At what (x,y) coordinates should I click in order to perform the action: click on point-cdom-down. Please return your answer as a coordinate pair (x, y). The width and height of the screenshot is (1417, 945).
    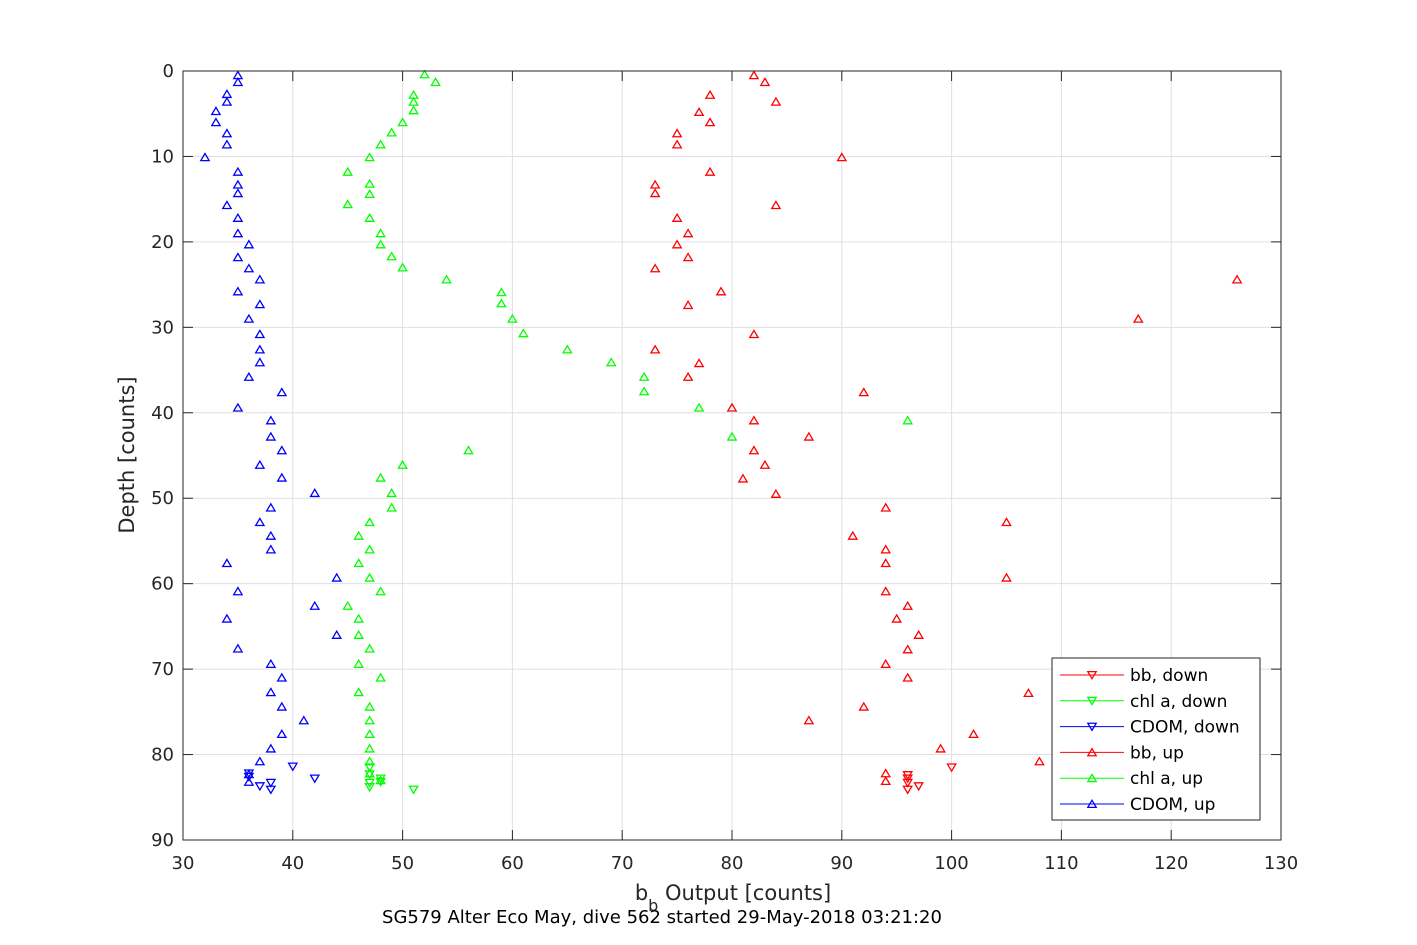
    Looking at the image, I should click on (260, 787).